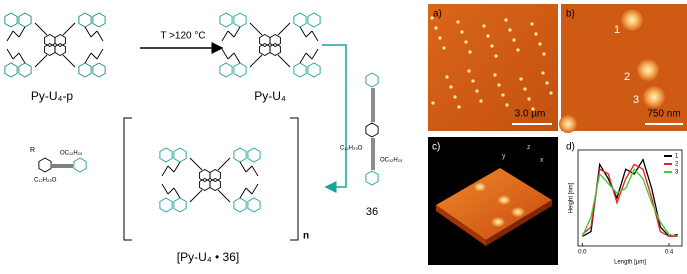 Image resolution: width=687 pixels, height=274 pixels. Describe the element at coordinates (570, 147) in the screenshot. I see `panel-label: d)` at that location.